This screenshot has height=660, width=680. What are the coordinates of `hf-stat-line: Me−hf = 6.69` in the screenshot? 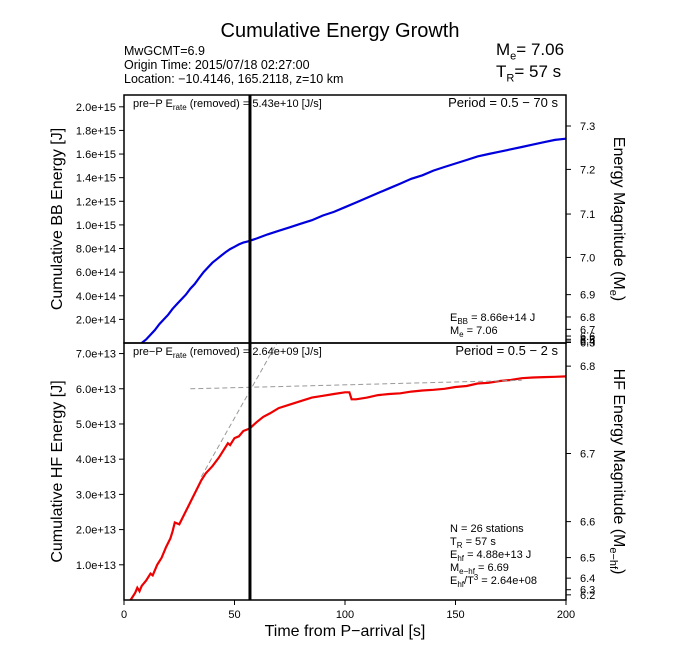 It's located at (479, 569).